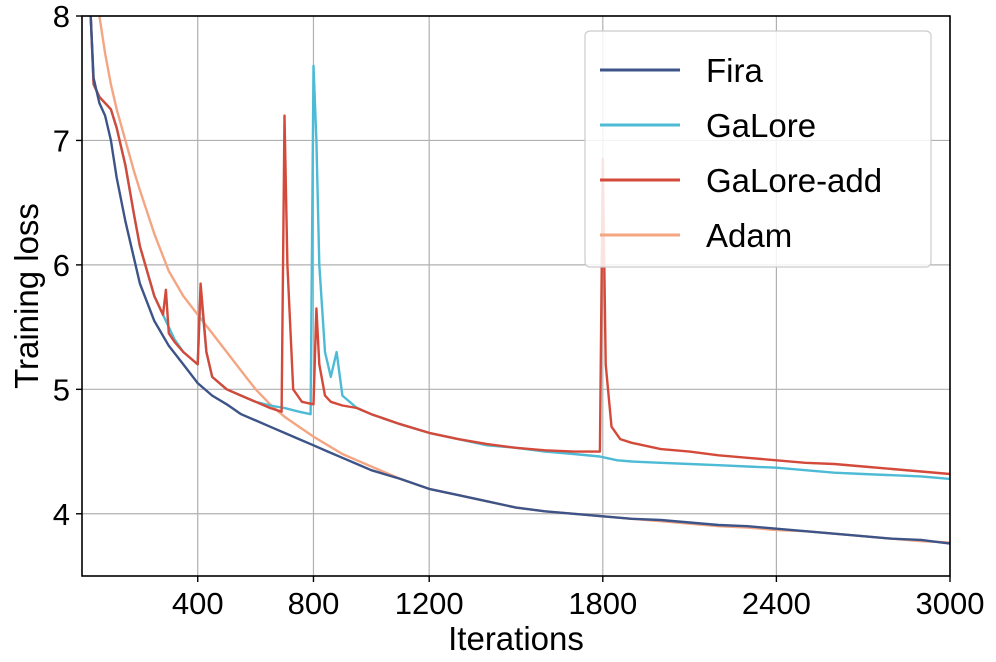  I want to click on legend-box, so click(758, 149).